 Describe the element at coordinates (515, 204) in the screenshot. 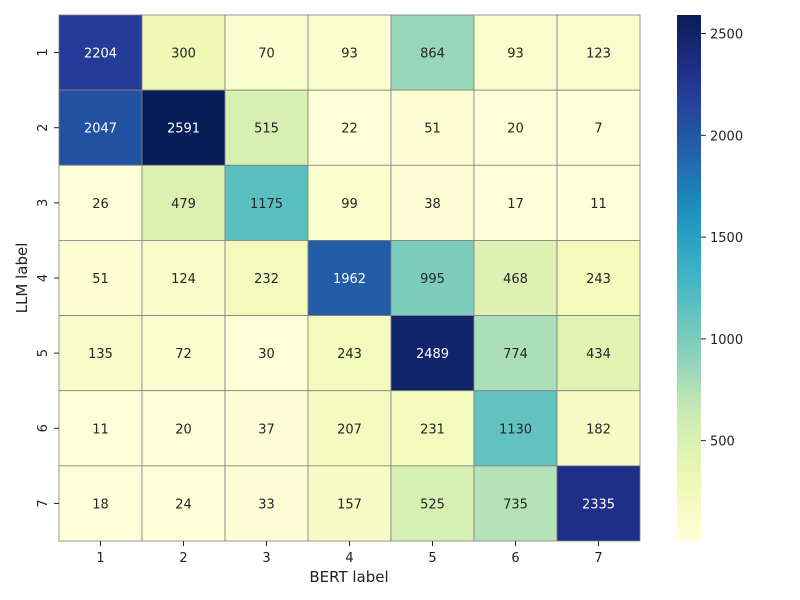

I see `heatmap-cell-value: 17` at that location.